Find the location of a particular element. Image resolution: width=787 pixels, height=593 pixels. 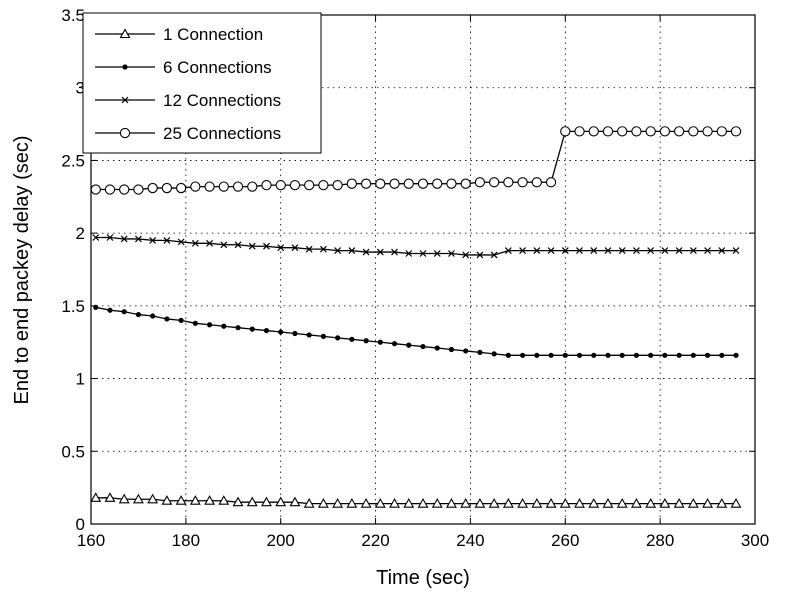

x-tick-label: 160 is located at coordinates (91, 540).